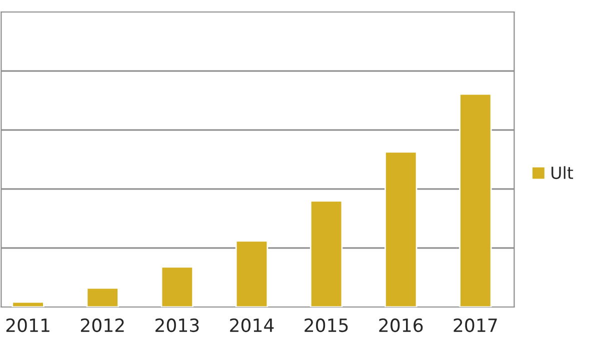 Image resolution: width=600 pixels, height=350 pixels. Describe the element at coordinates (177, 325) in the screenshot. I see `x-tick-label: 2013` at that location.